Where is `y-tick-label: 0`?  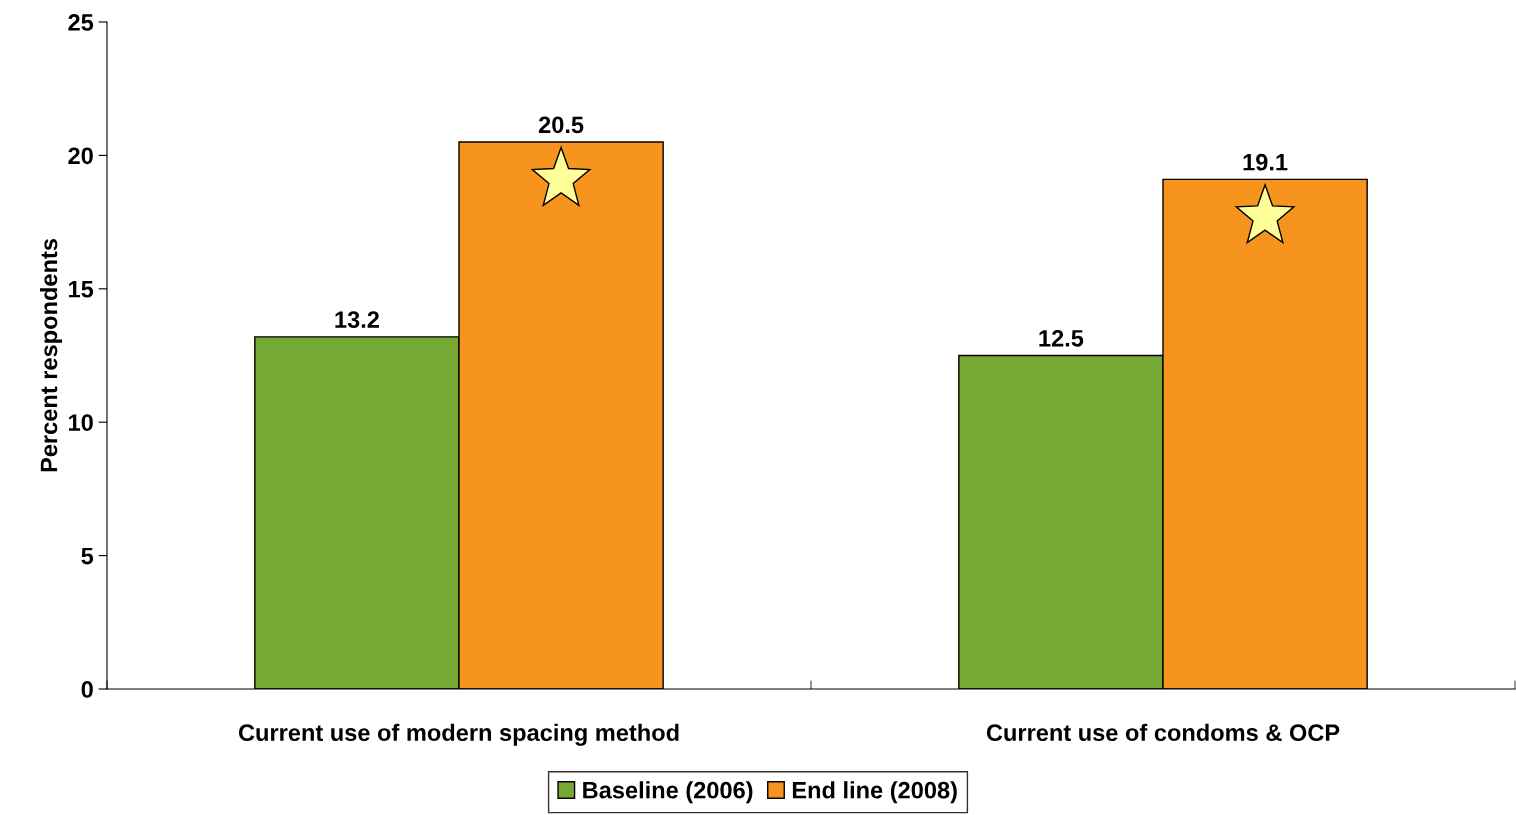 y-tick-label: 0 is located at coordinates (87, 689).